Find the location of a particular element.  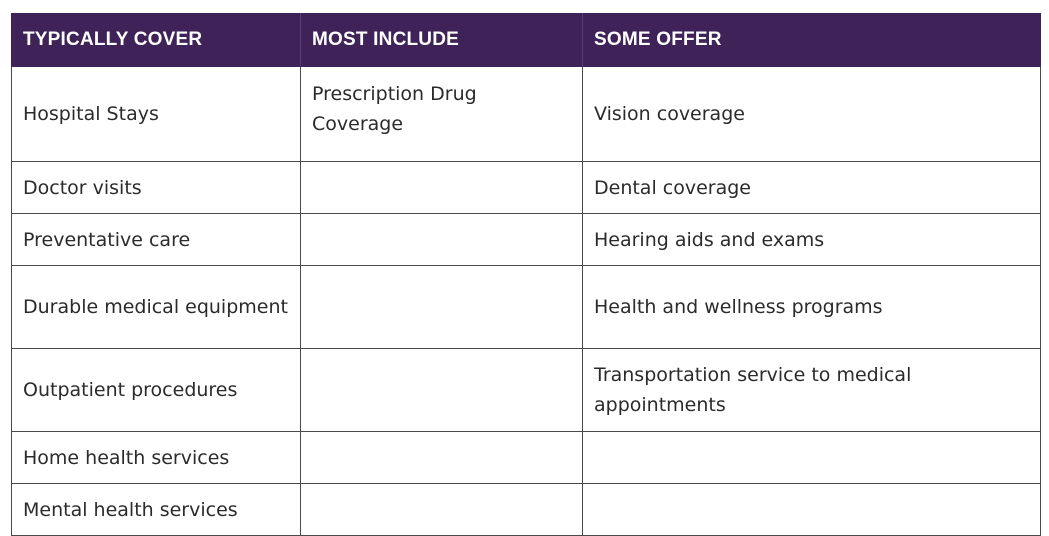

table-cell: Hearing aids and exams is located at coordinates (811, 239).